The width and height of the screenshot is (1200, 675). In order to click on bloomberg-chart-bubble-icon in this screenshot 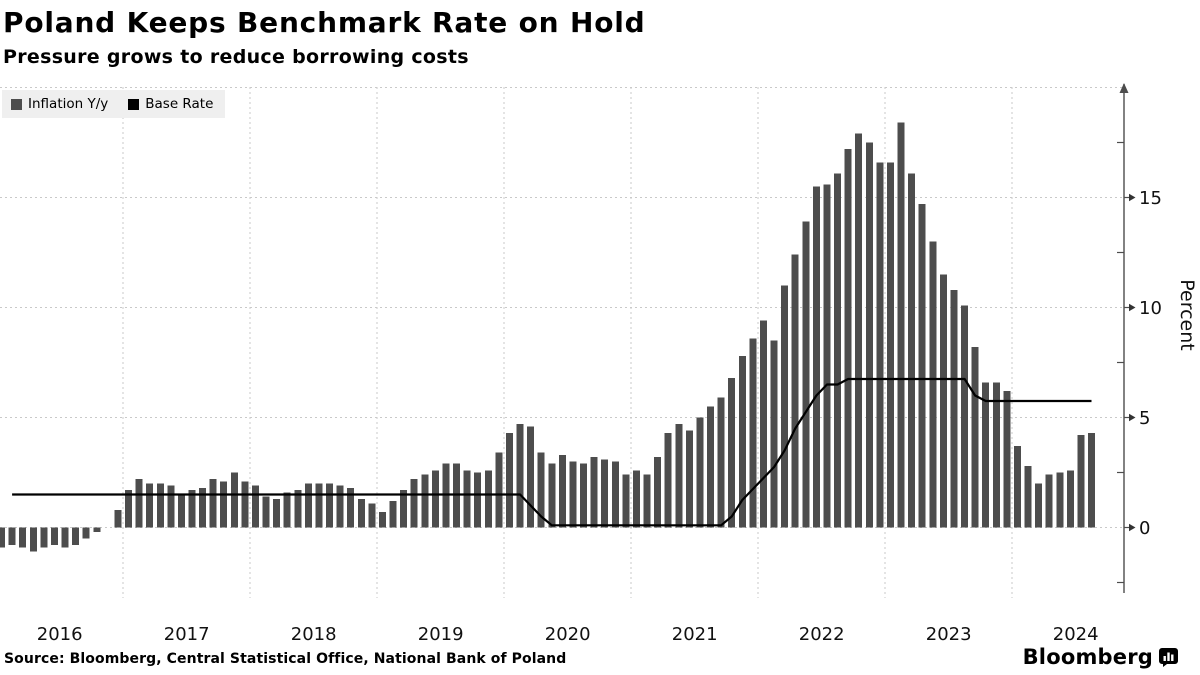, I will do `click(1168, 657)`.